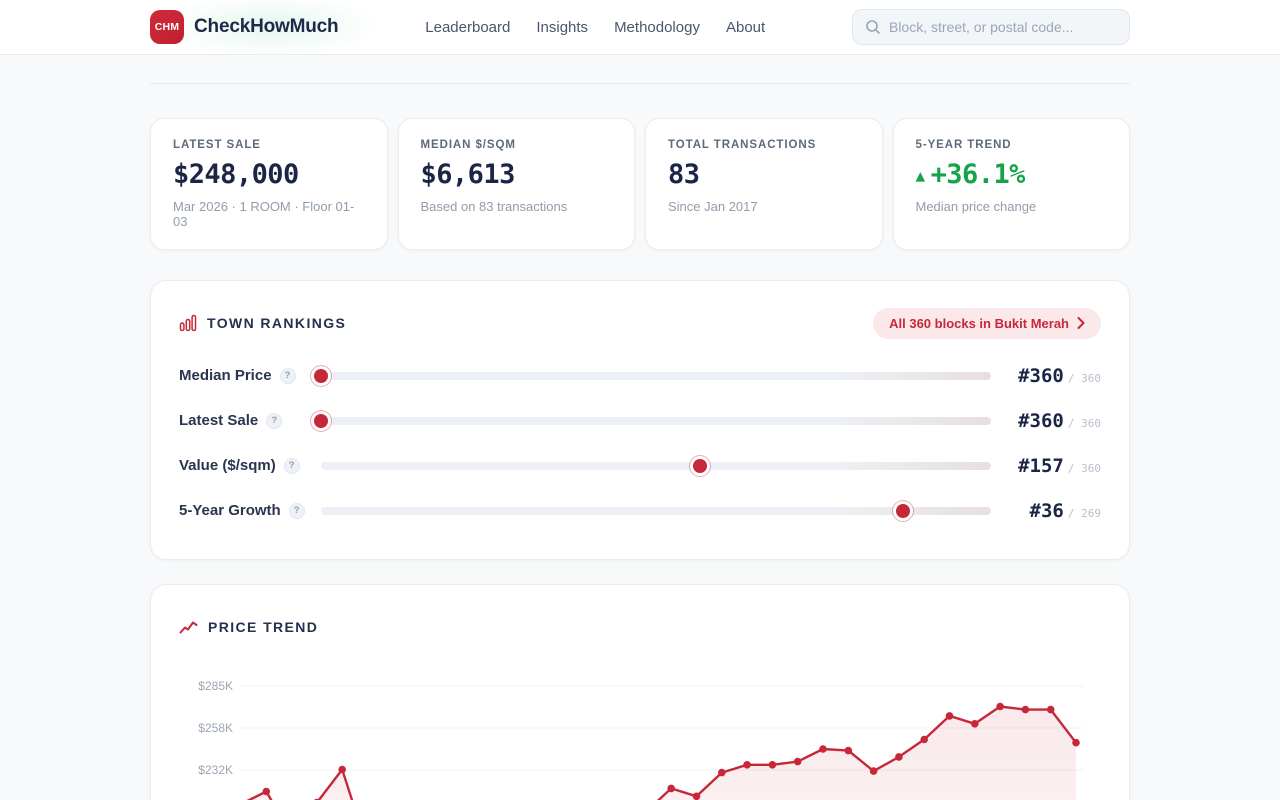 The height and width of the screenshot is (800, 1280). I want to click on chart-price-line, so click(662, 752).